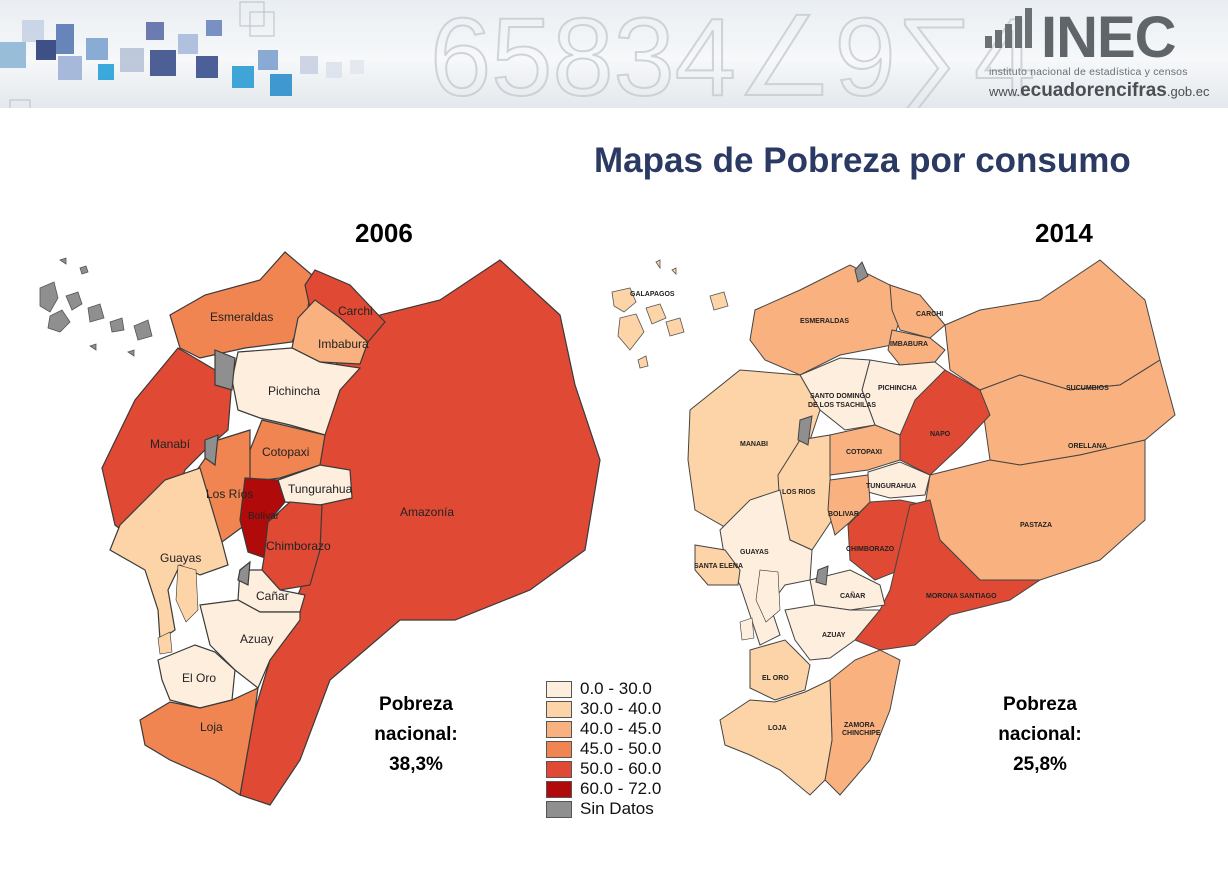  What do you see at coordinates (861, 733) in the screenshot?
I see `label-chinchipe-2014: CHINCHIPE` at bounding box center [861, 733].